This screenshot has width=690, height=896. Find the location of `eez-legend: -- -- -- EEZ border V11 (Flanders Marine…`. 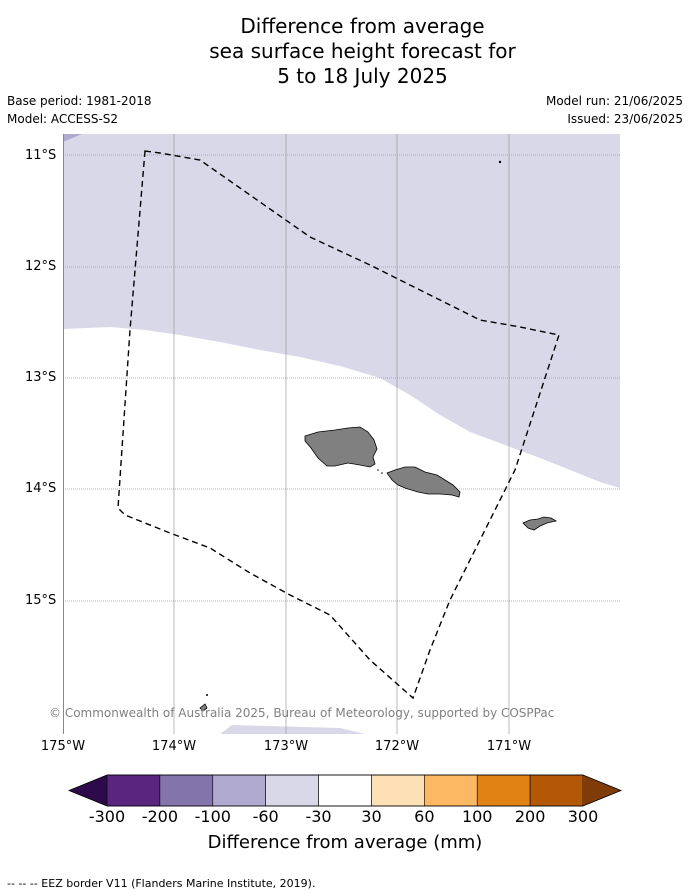

eez-legend: -- -- -- EEZ border V11 (Flanders Marine… is located at coordinates (161, 883).